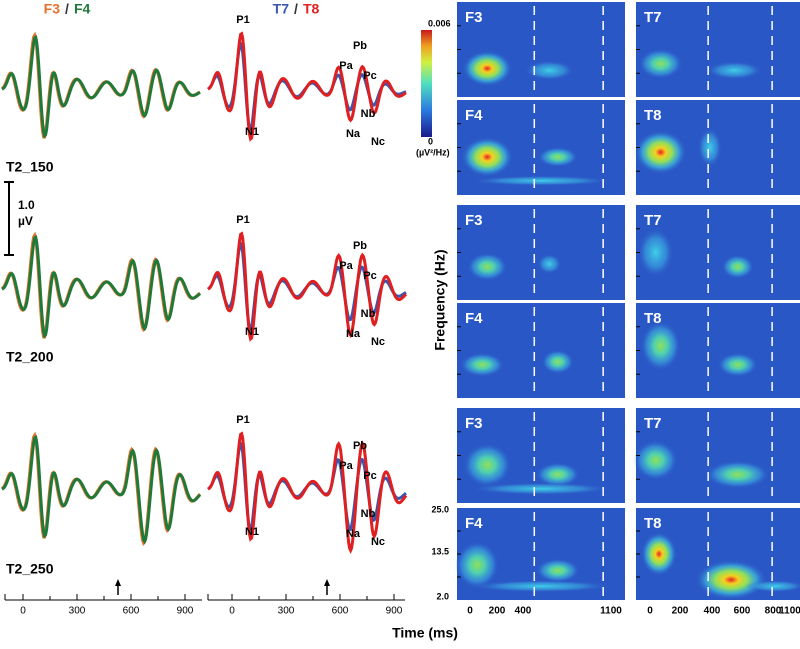 This screenshot has height=649, width=800. Describe the element at coordinates (52, 9) in the screenshot. I see `header-f3: F3` at that location.